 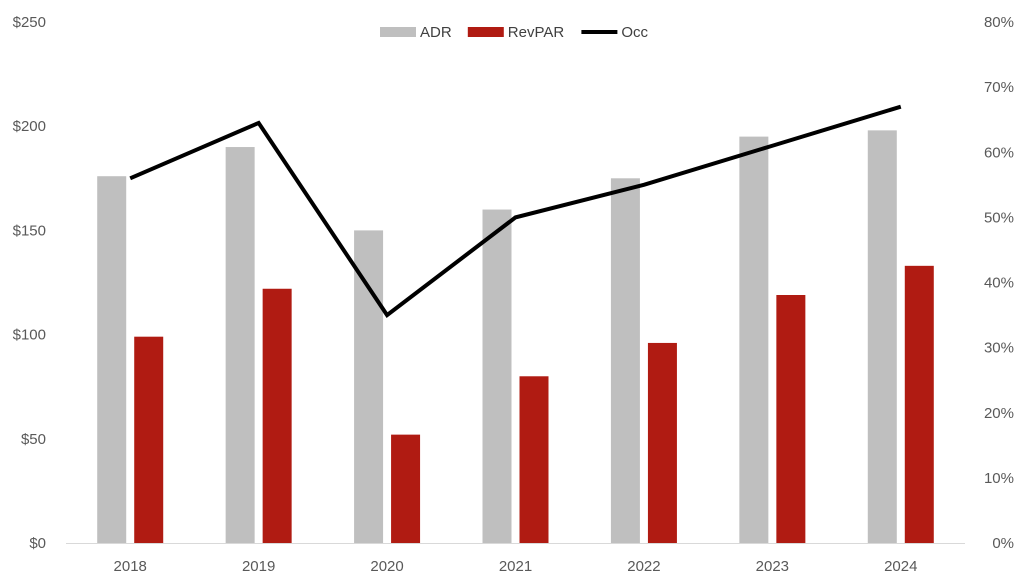 I want to click on right-axis-tick-label: 70%, so click(x=999, y=87).